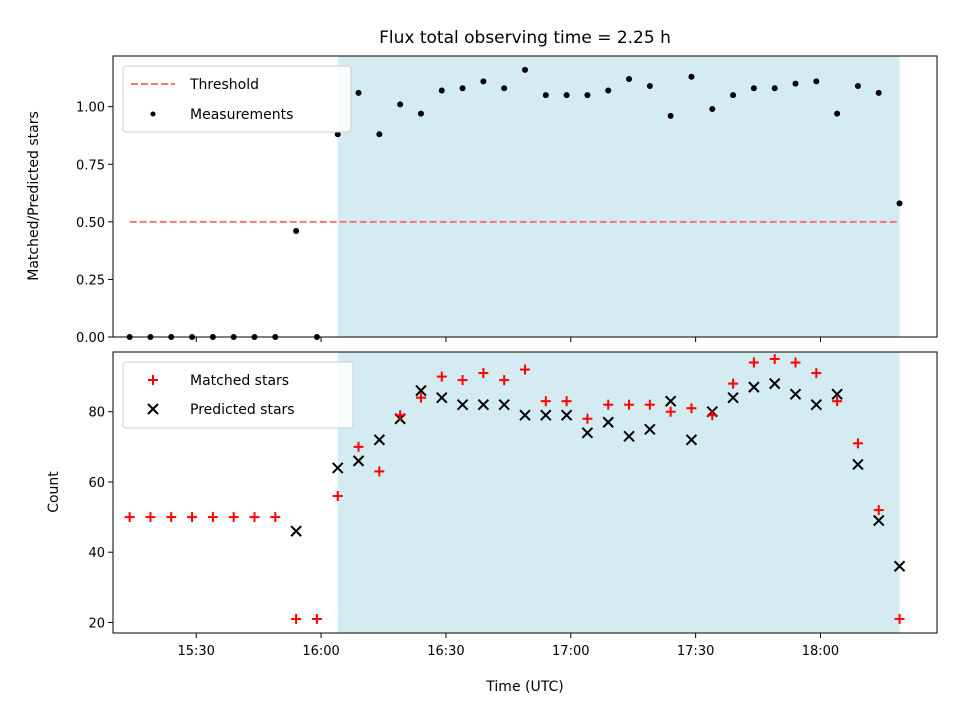 This screenshot has width=960, height=720. What do you see at coordinates (224, 85) in the screenshot?
I see `legend-threshold-label: Threshold` at bounding box center [224, 85].